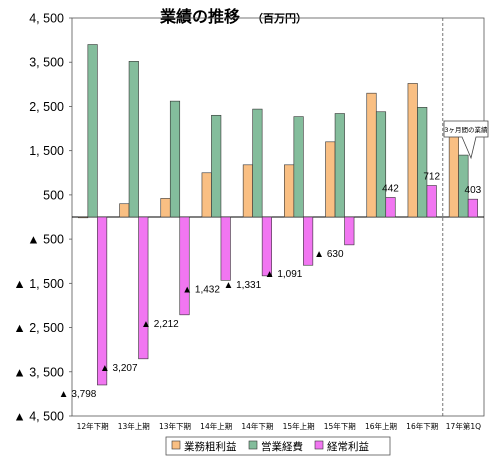 The height and width of the screenshot is (460, 493). Describe the element at coordinates (93, 426) in the screenshot. I see `x-category-label: 12年下期` at that location.